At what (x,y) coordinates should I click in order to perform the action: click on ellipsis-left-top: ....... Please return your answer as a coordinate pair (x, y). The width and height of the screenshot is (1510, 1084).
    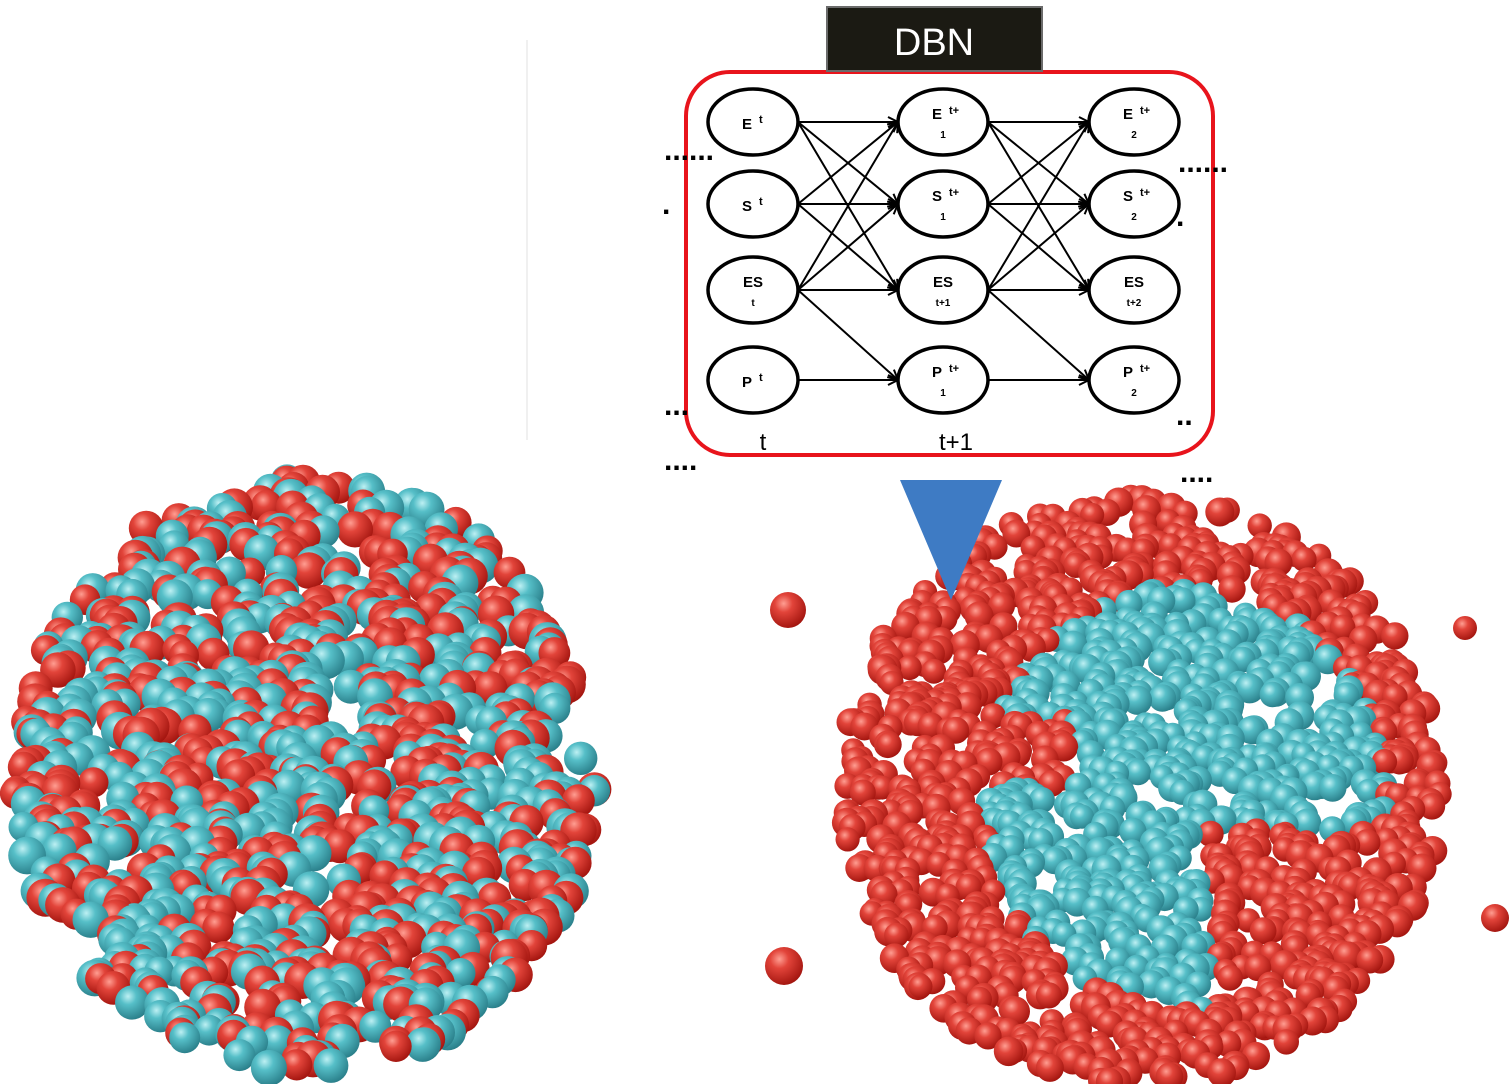
    Looking at the image, I should click on (689, 150).